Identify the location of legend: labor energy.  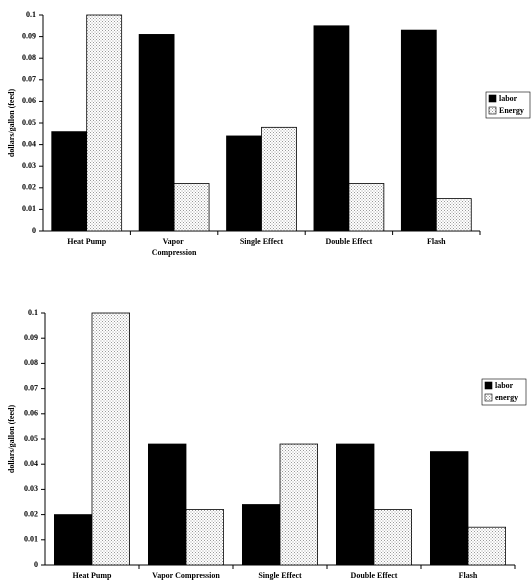
(504, 392).